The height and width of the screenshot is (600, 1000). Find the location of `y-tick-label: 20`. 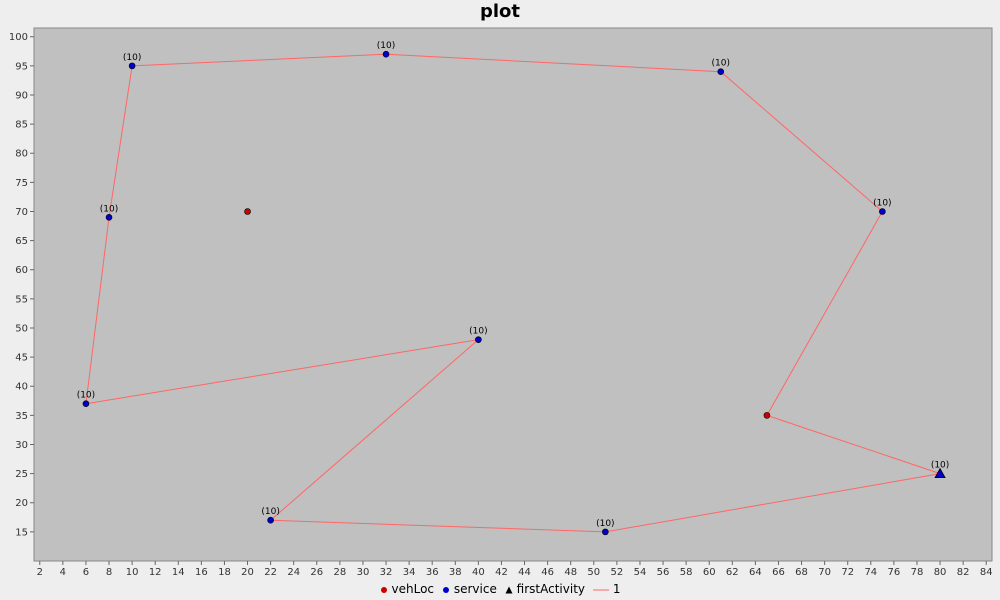

y-tick-label: 20 is located at coordinates (21, 503).